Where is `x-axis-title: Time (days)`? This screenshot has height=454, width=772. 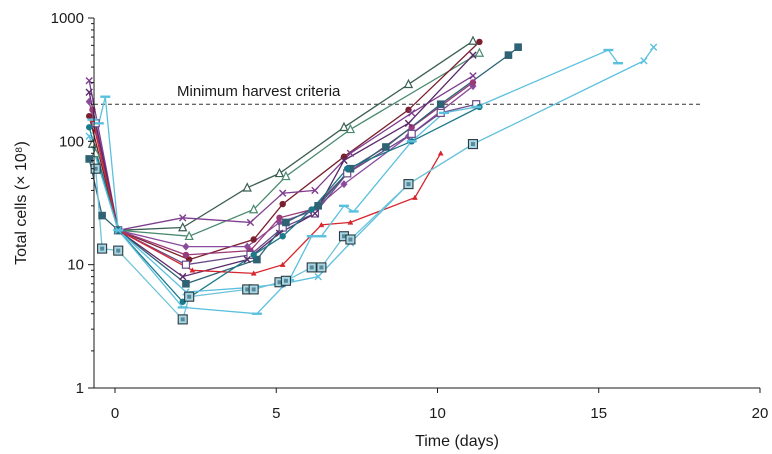 x-axis-title: Time (days) is located at coordinates (457, 441).